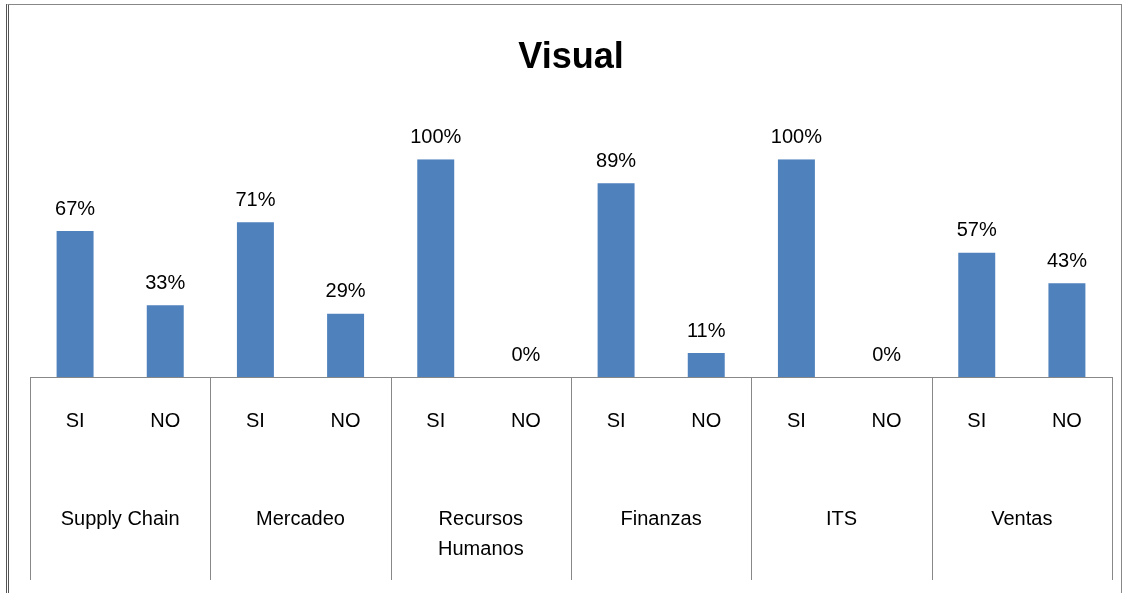 Image resolution: width=1122 pixels, height=593 pixels. Describe the element at coordinates (255, 198) in the screenshot. I see `data-label: 71%` at that location.